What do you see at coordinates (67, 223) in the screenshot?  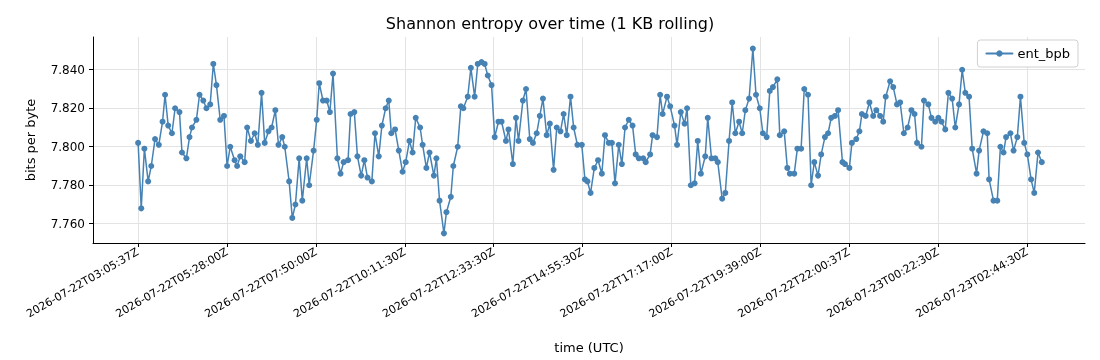 I see `y-tick-label: 7.760` at bounding box center [67, 223].